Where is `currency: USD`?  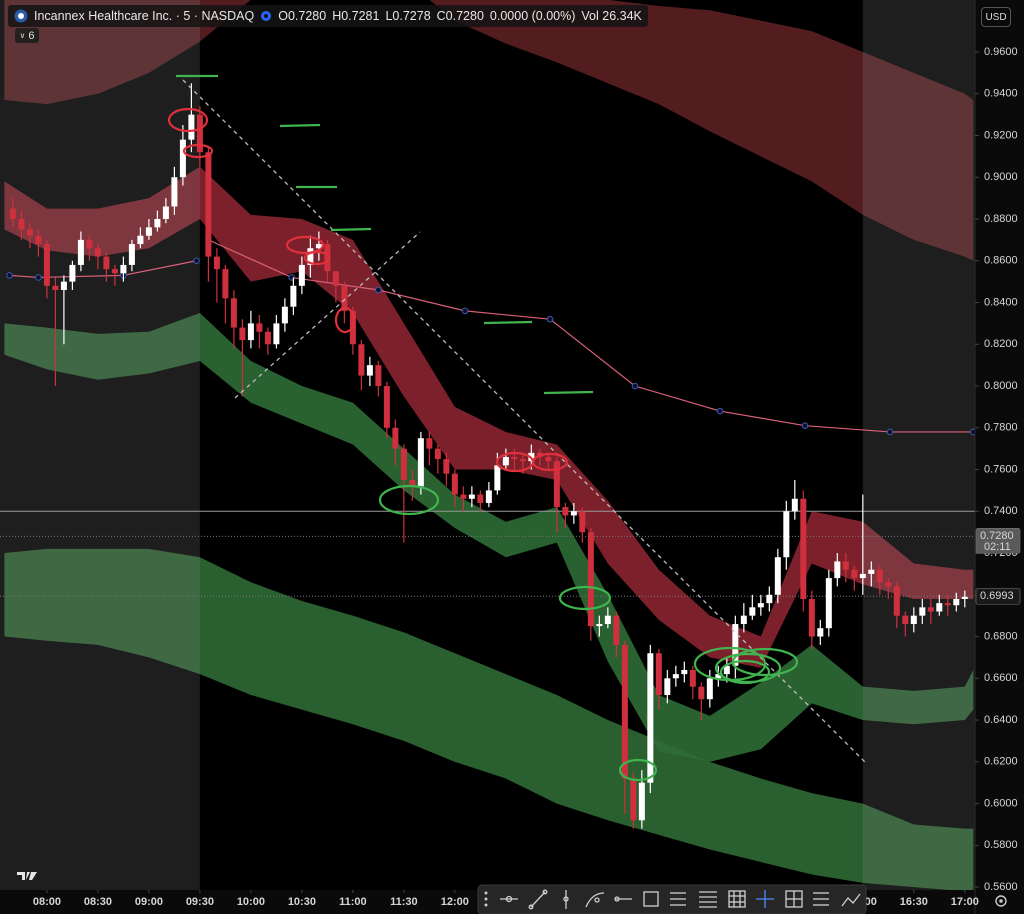 currency: USD is located at coordinates (996, 17).